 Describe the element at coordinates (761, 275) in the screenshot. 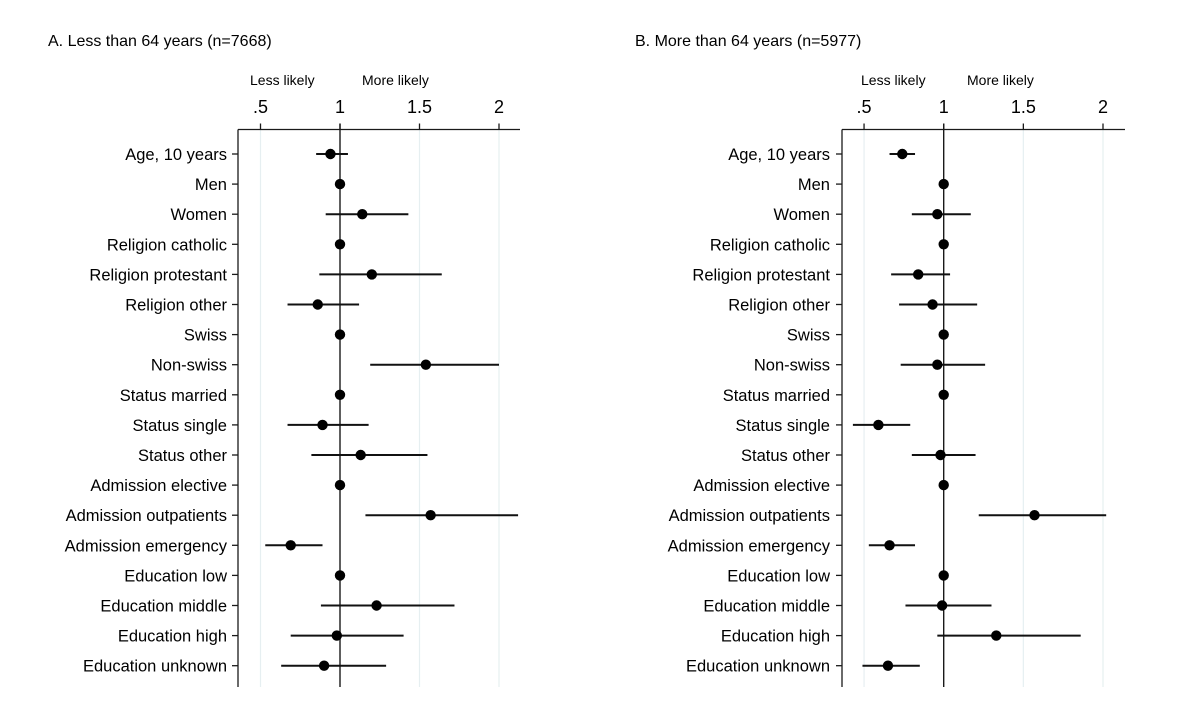

I see `row-label: Religion protestant` at that location.